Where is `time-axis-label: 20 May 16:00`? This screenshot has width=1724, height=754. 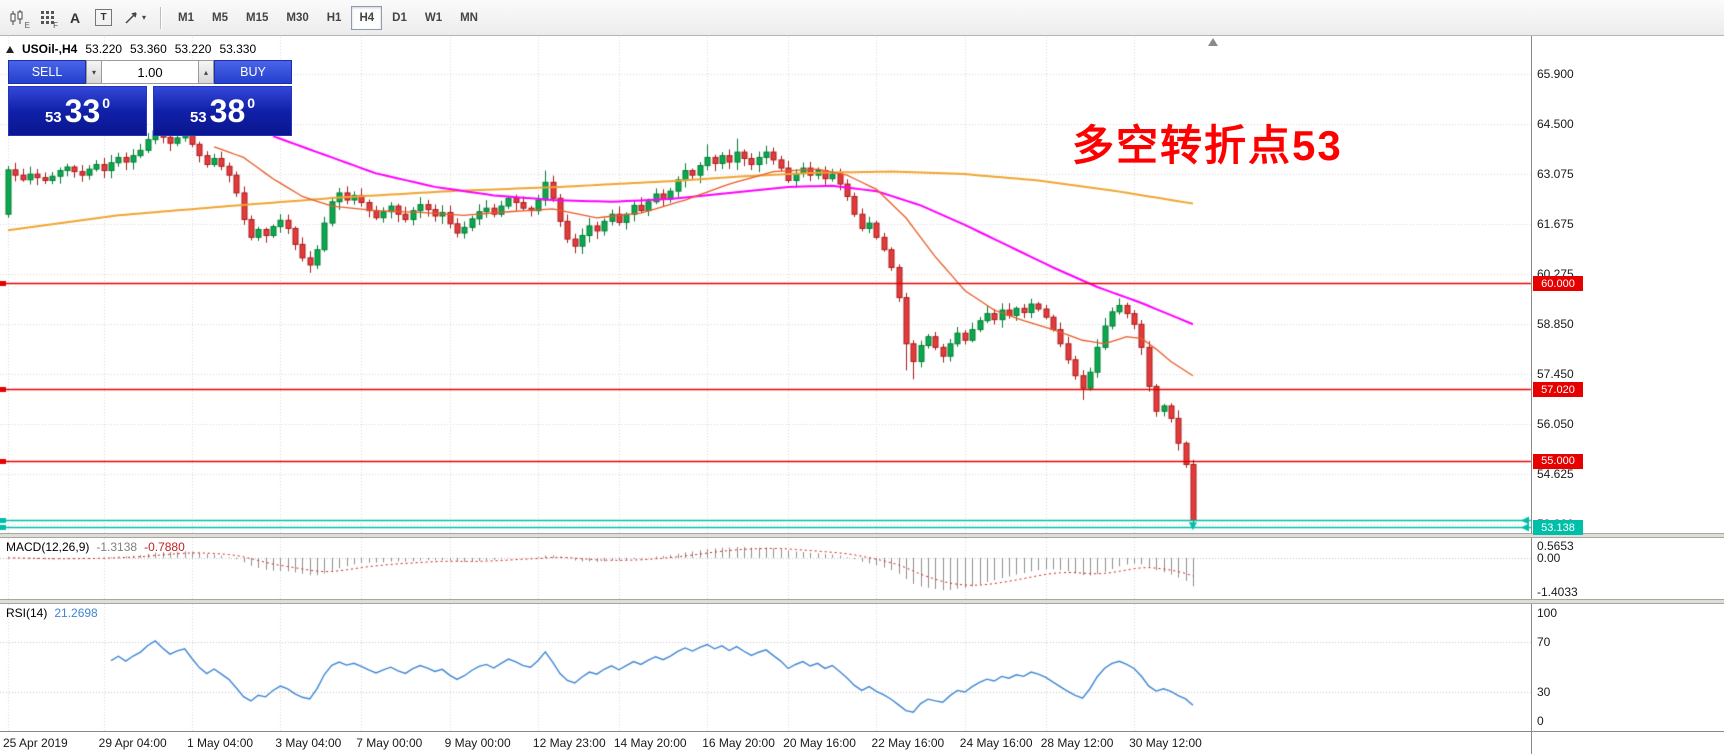 time-axis-label: 20 May 16:00 is located at coordinates (819, 743).